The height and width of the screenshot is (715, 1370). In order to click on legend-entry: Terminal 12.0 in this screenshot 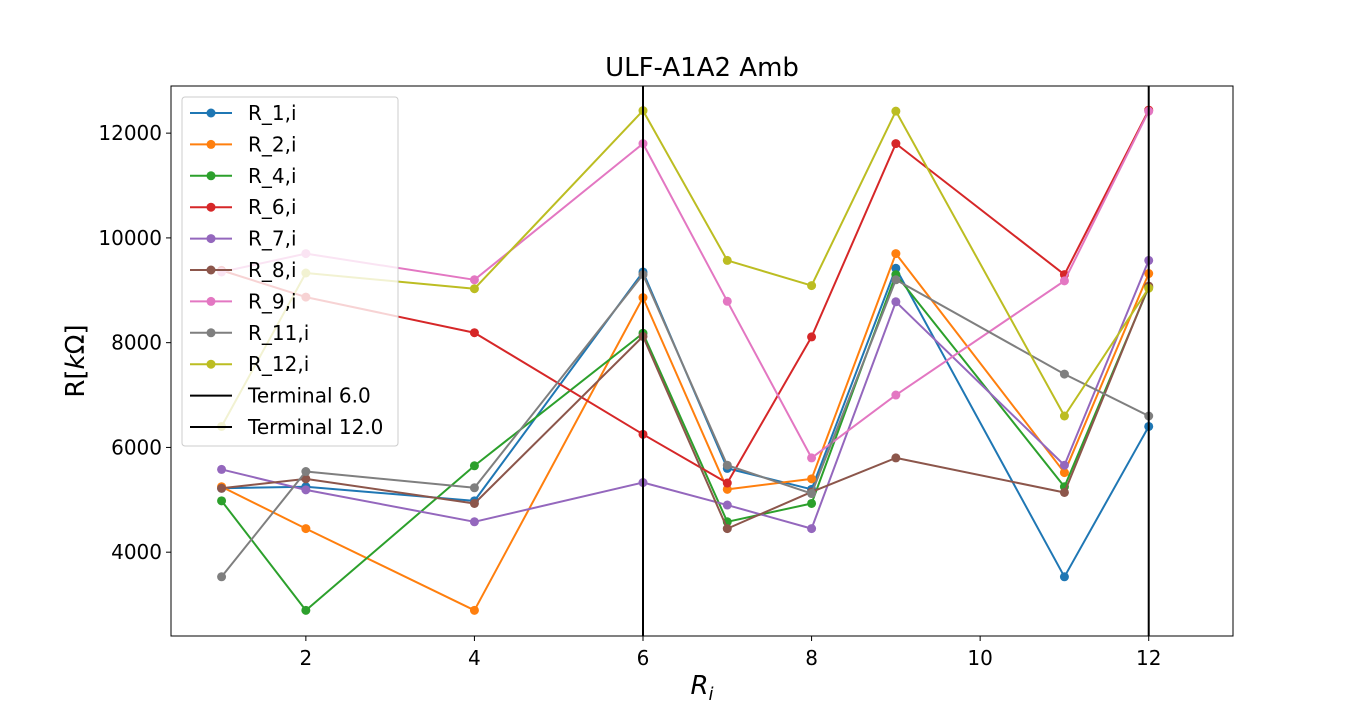, I will do `click(286, 427)`.